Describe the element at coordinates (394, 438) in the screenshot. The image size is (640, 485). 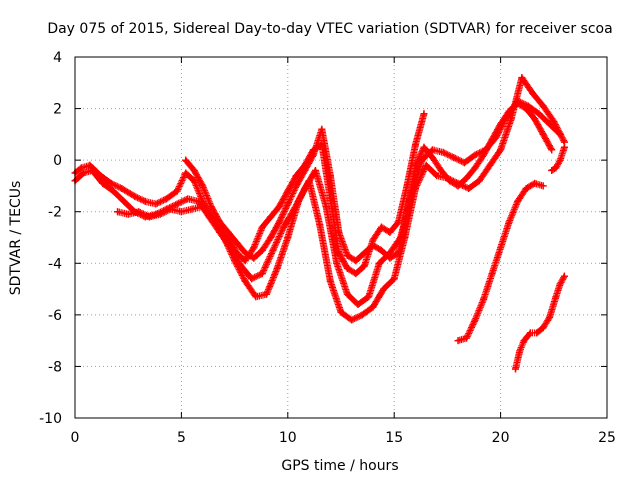
I see `x-tick-label: 15` at that location.